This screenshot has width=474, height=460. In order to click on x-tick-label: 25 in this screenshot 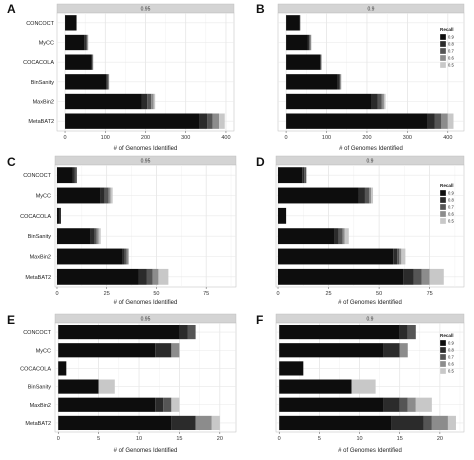, I will do `click(107, 294)`.